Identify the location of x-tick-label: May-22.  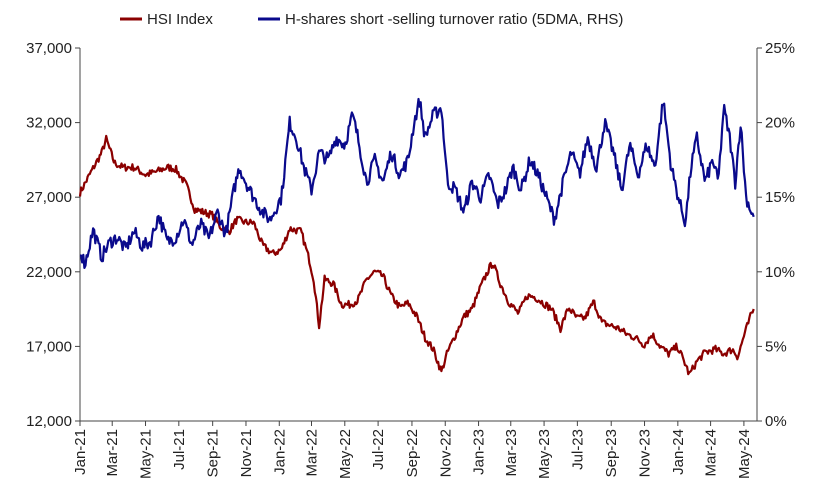
(345, 454).